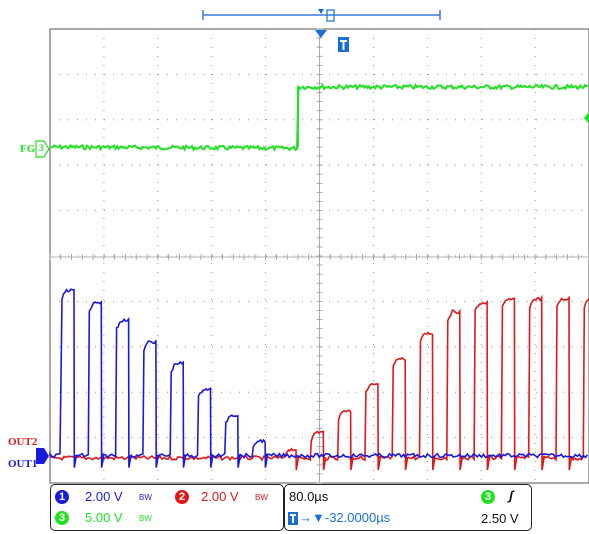  Describe the element at coordinates (104, 496) in the screenshot. I see `ch1-scale: 2.00 V` at that location.